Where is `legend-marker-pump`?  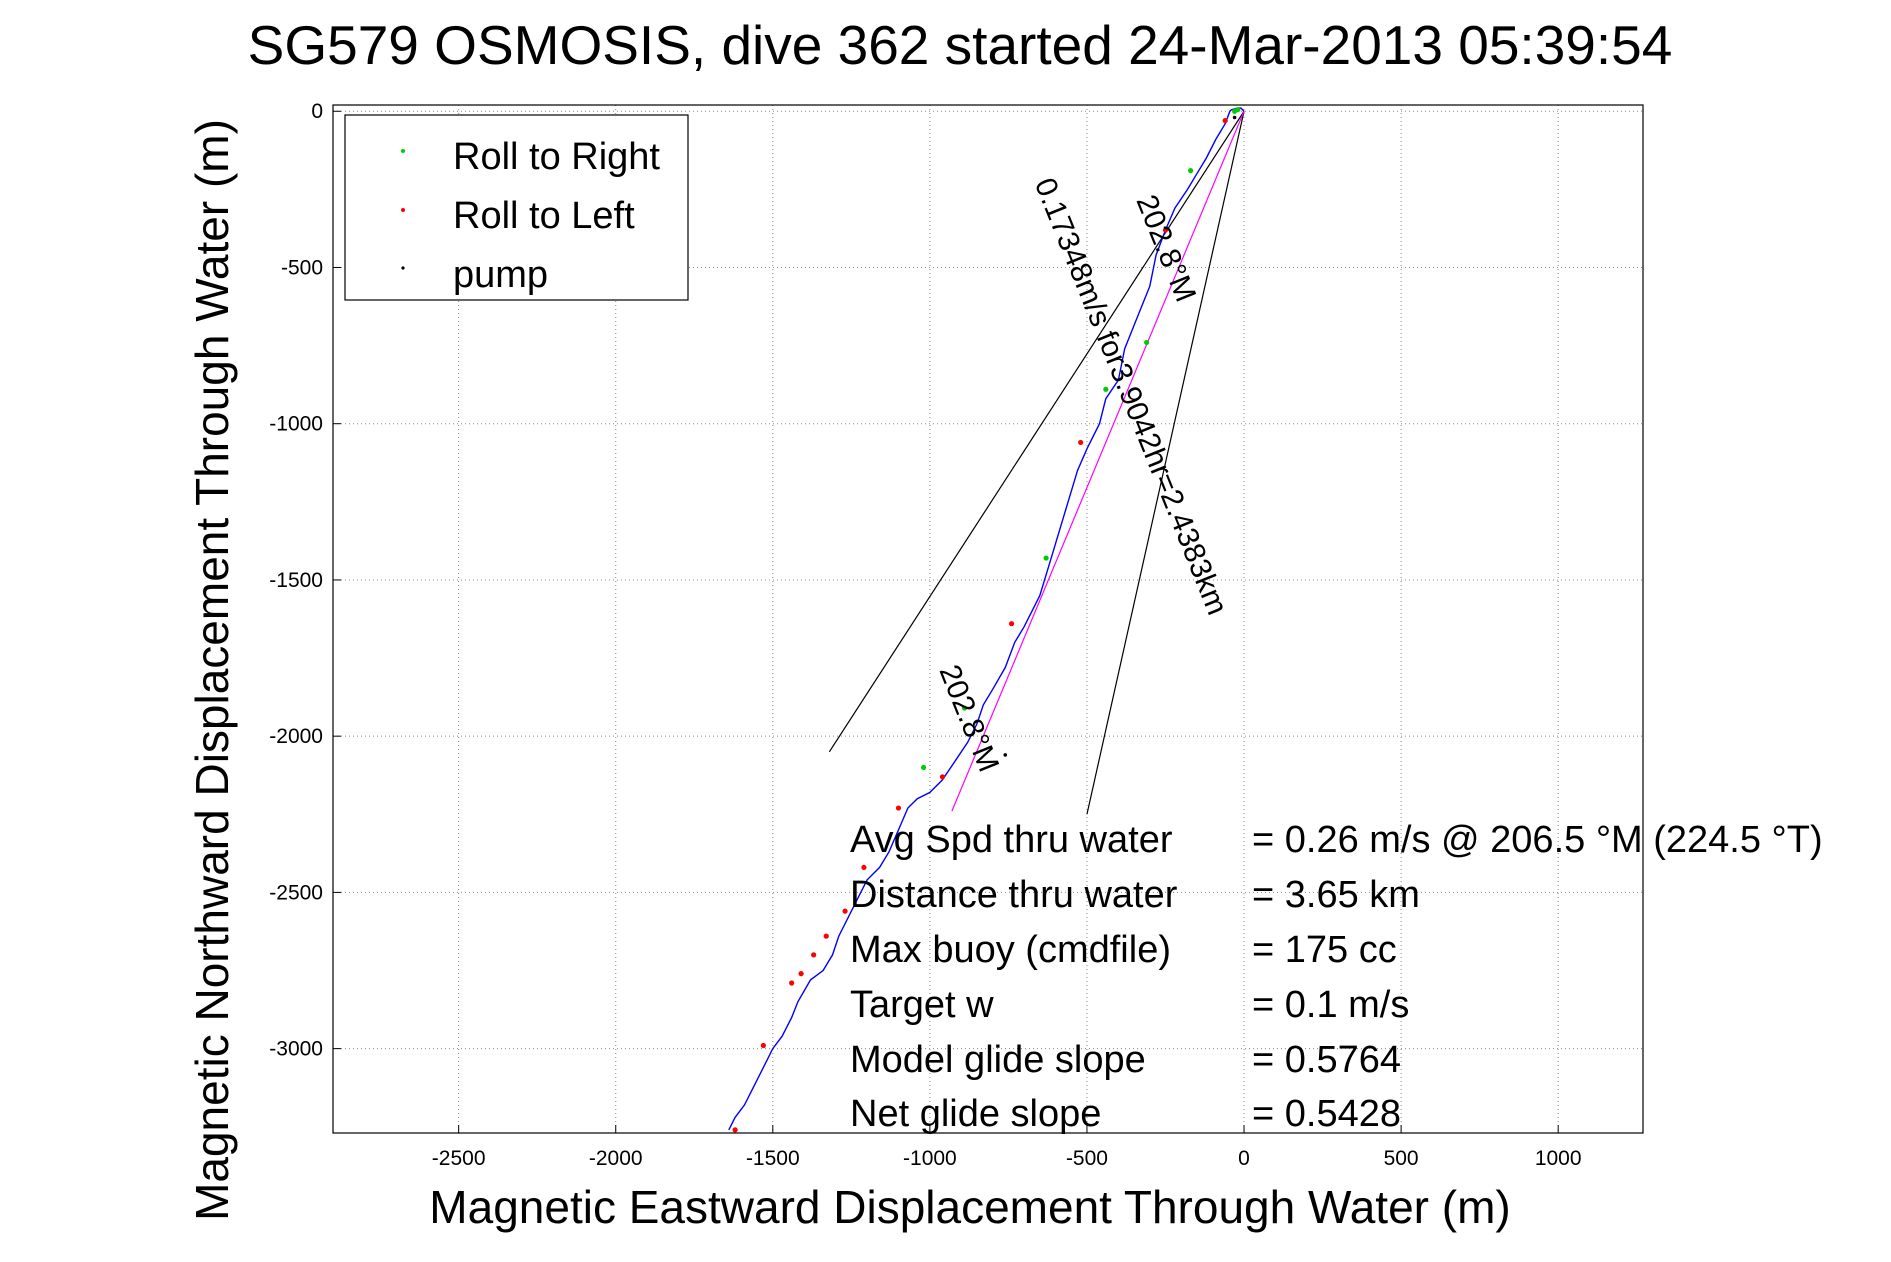
legend-marker-pump is located at coordinates (403, 268).